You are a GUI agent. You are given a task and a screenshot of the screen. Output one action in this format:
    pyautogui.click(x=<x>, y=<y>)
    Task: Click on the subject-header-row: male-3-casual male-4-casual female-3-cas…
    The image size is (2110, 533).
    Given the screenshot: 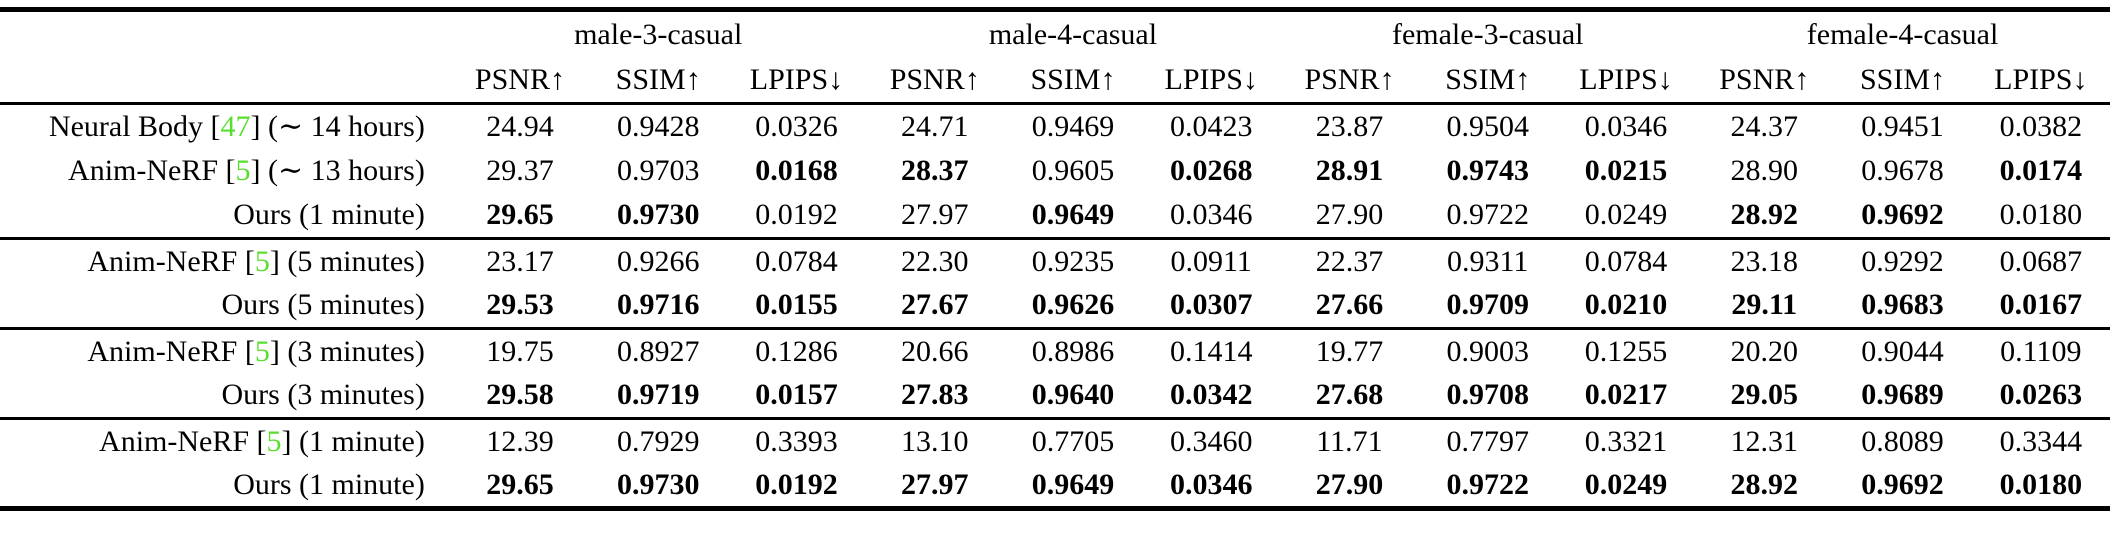 What is the action you would take?
    pyautogui.click(x=1055, y=34)
    